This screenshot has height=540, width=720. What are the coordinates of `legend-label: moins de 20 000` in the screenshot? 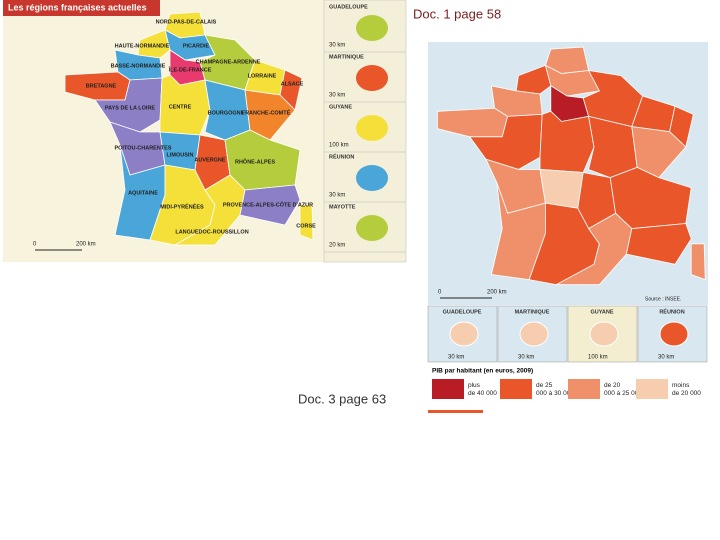 It's located at (686, 389).